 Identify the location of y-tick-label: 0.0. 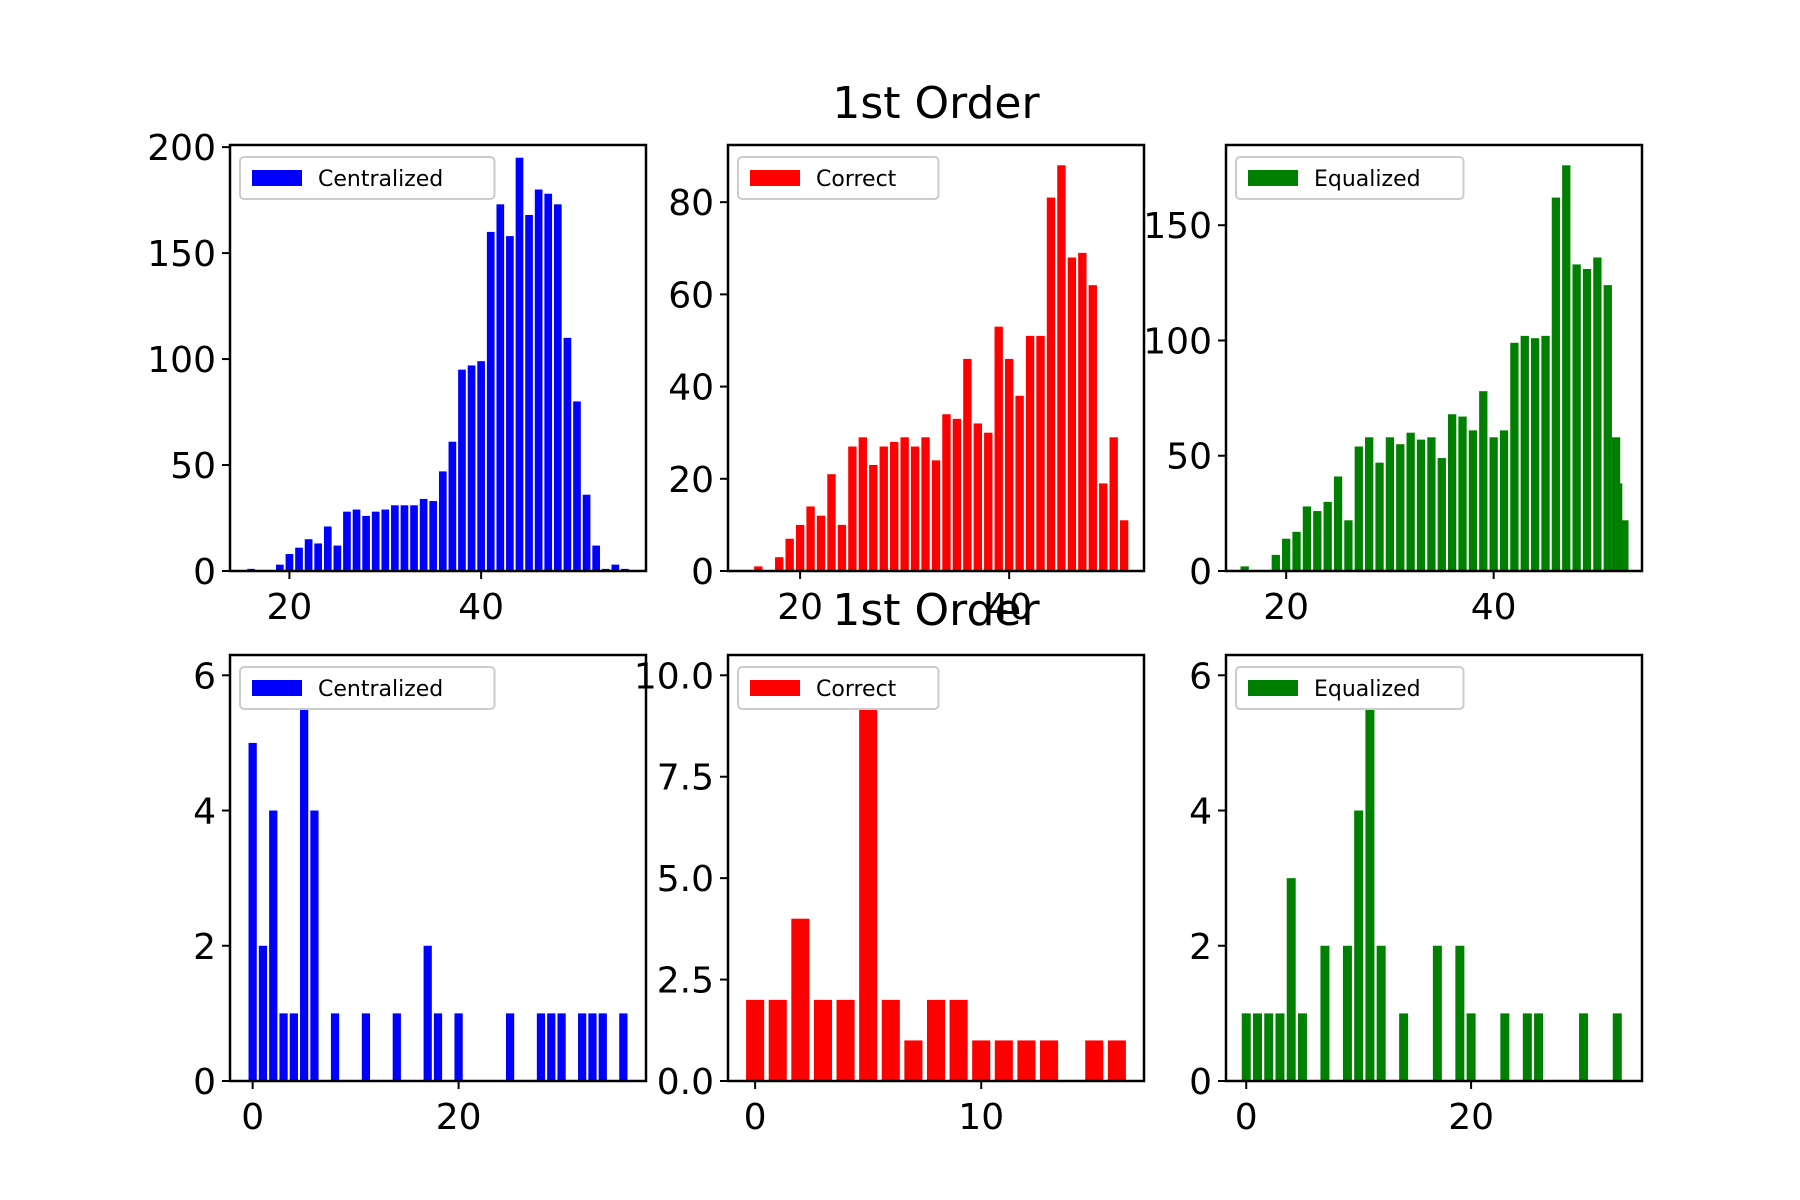
(685, 1082).